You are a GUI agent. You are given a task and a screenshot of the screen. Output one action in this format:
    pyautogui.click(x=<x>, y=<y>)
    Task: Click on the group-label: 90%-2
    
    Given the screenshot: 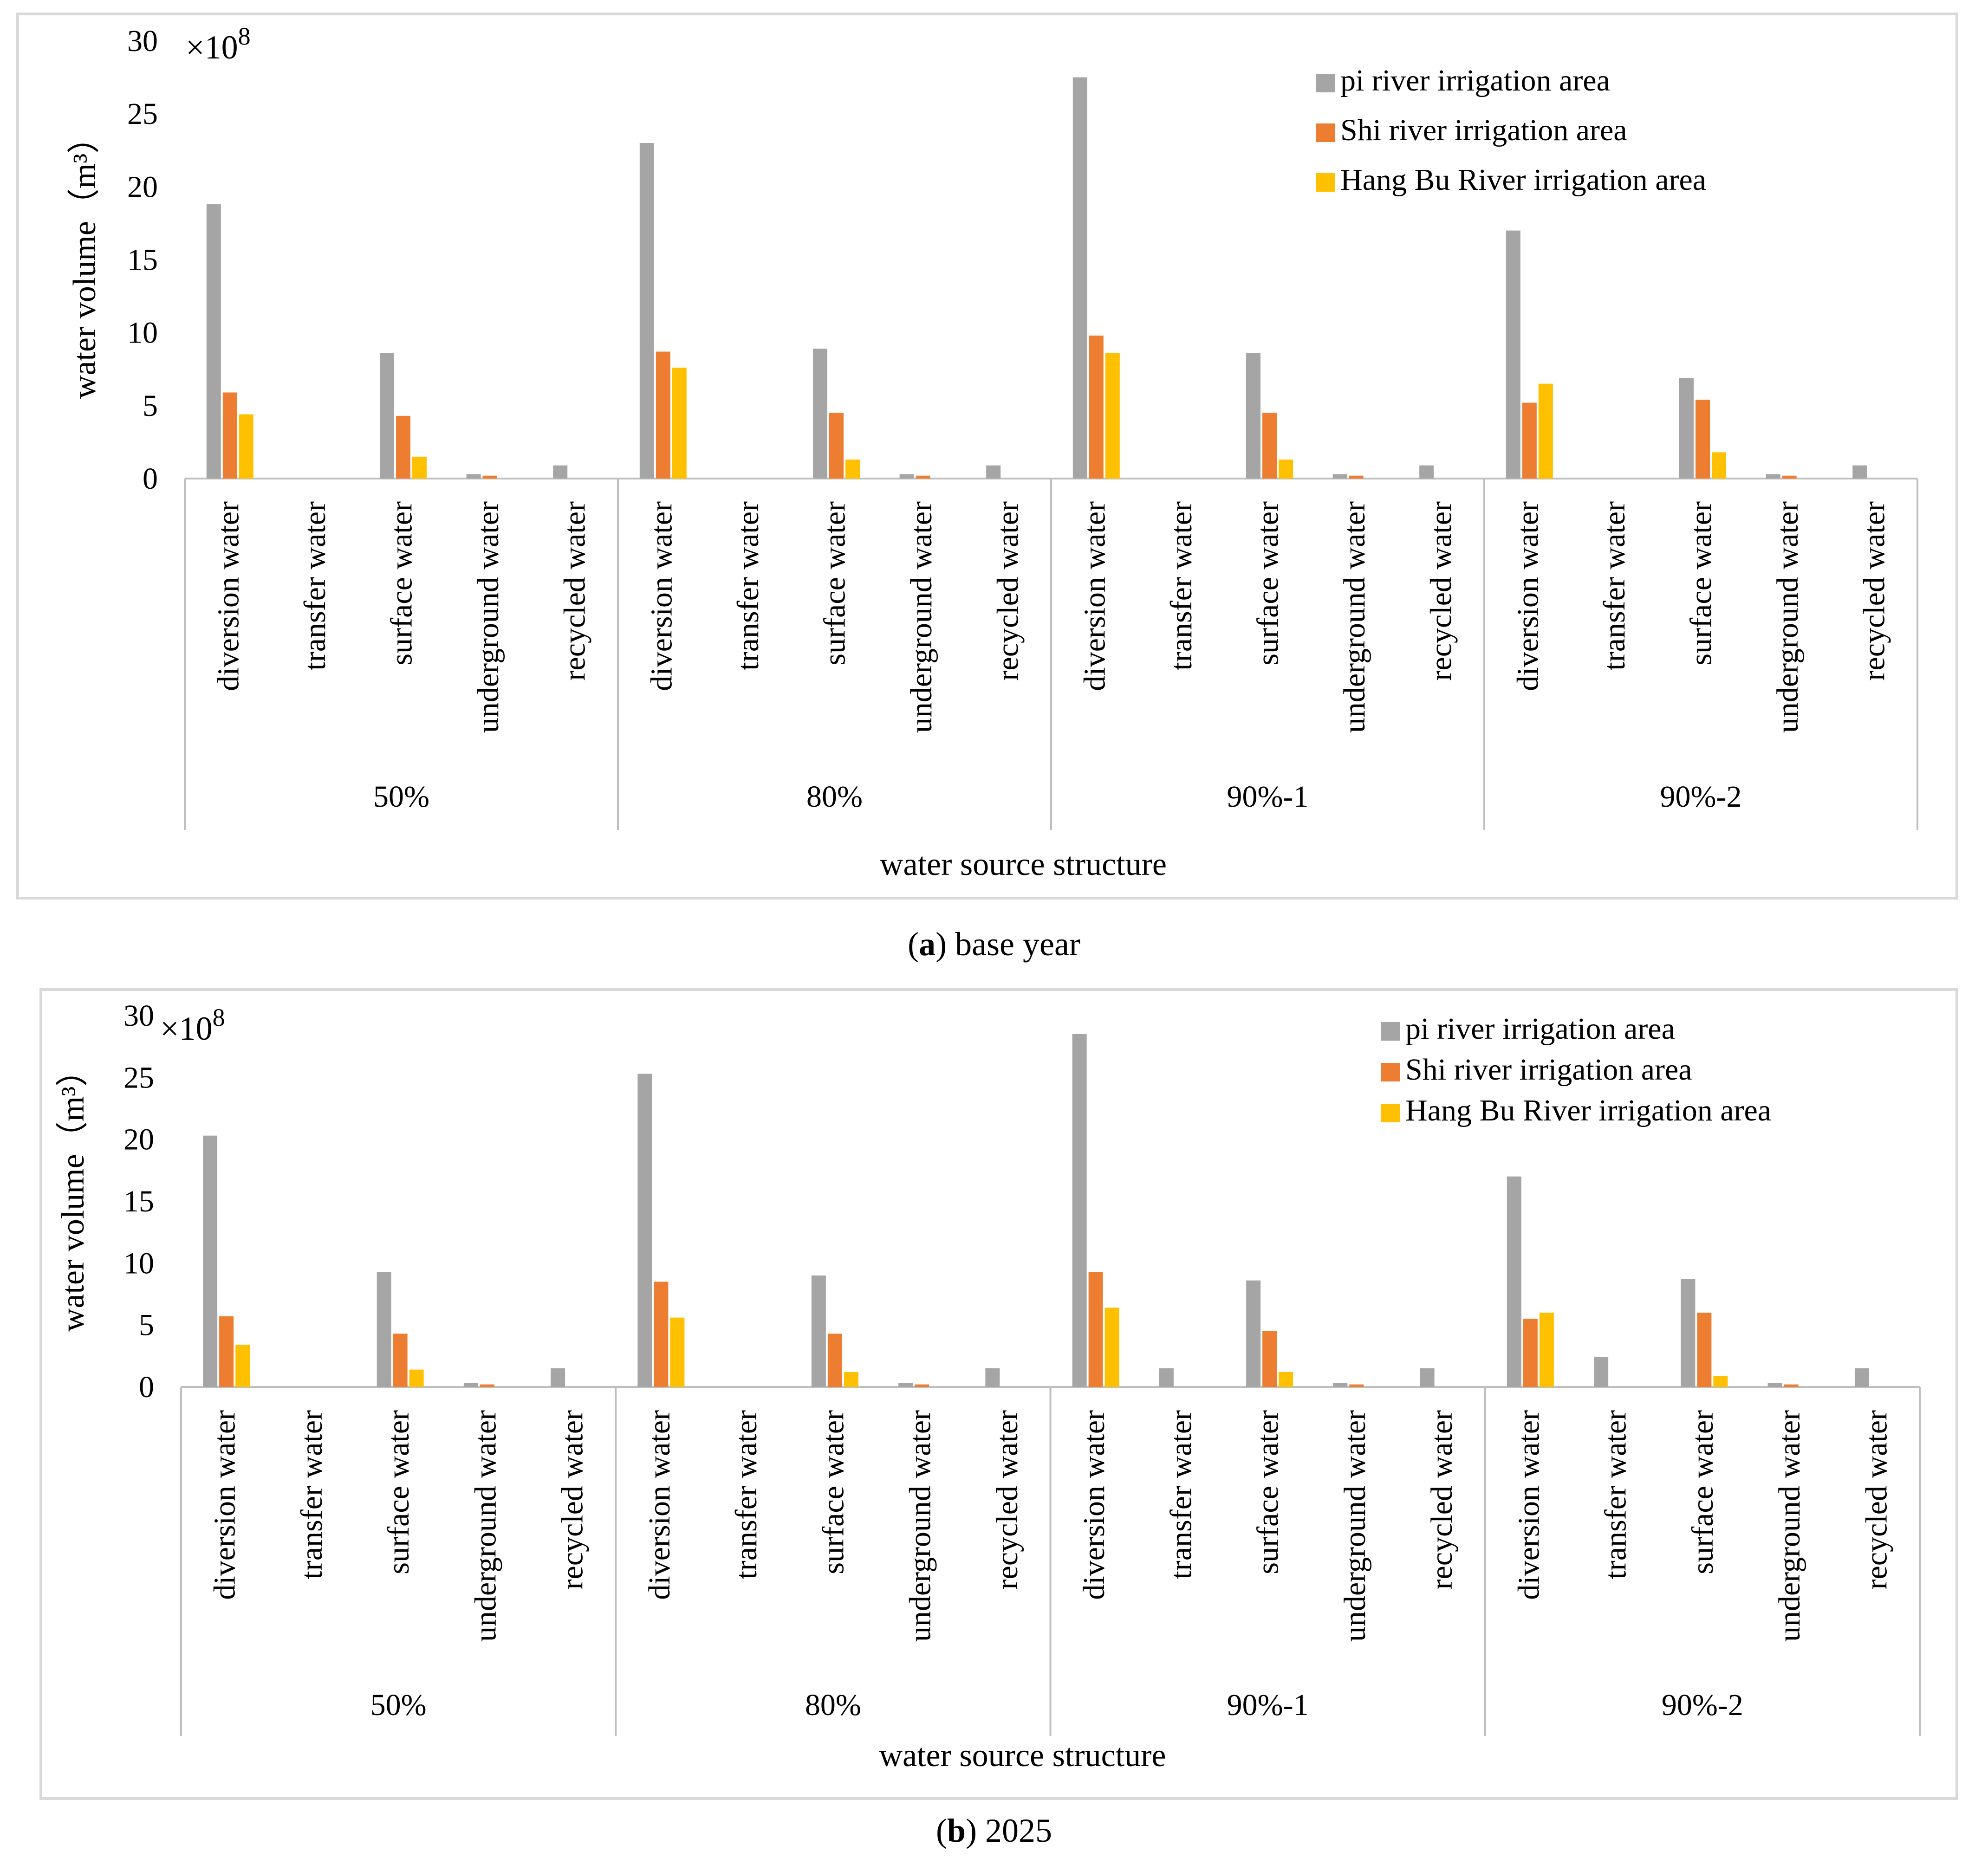 What is the action you would take?
    pyautogui.click(x=1702, y=1705)
    